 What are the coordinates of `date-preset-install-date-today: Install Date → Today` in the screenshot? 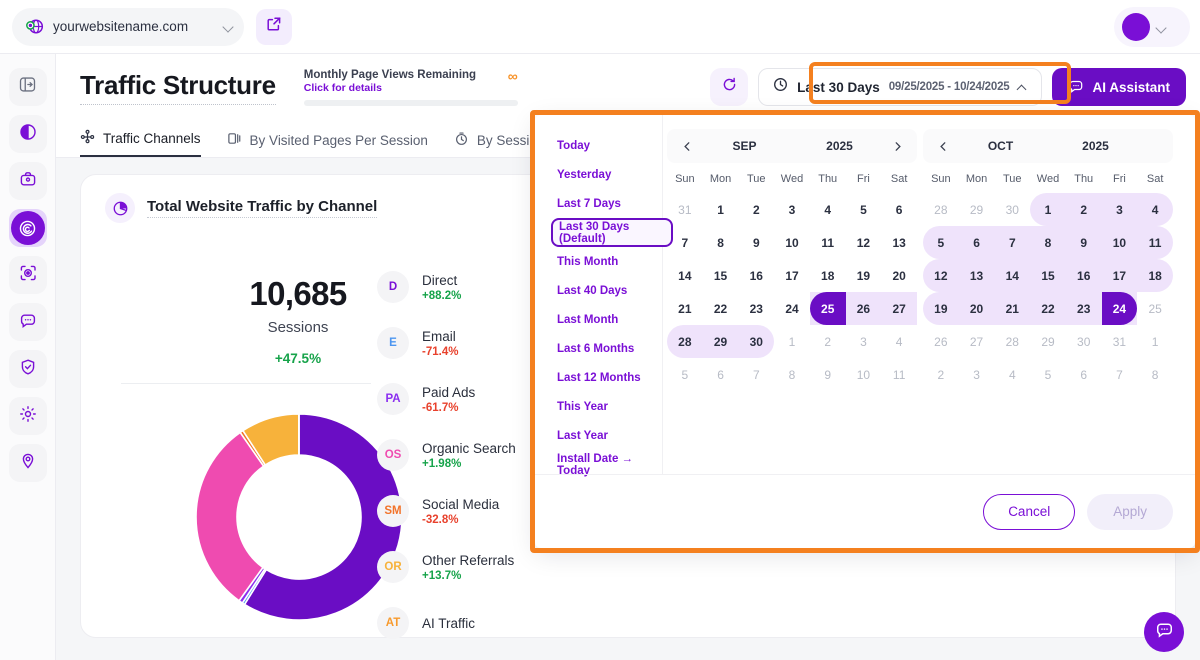 It's located at (595, 464).